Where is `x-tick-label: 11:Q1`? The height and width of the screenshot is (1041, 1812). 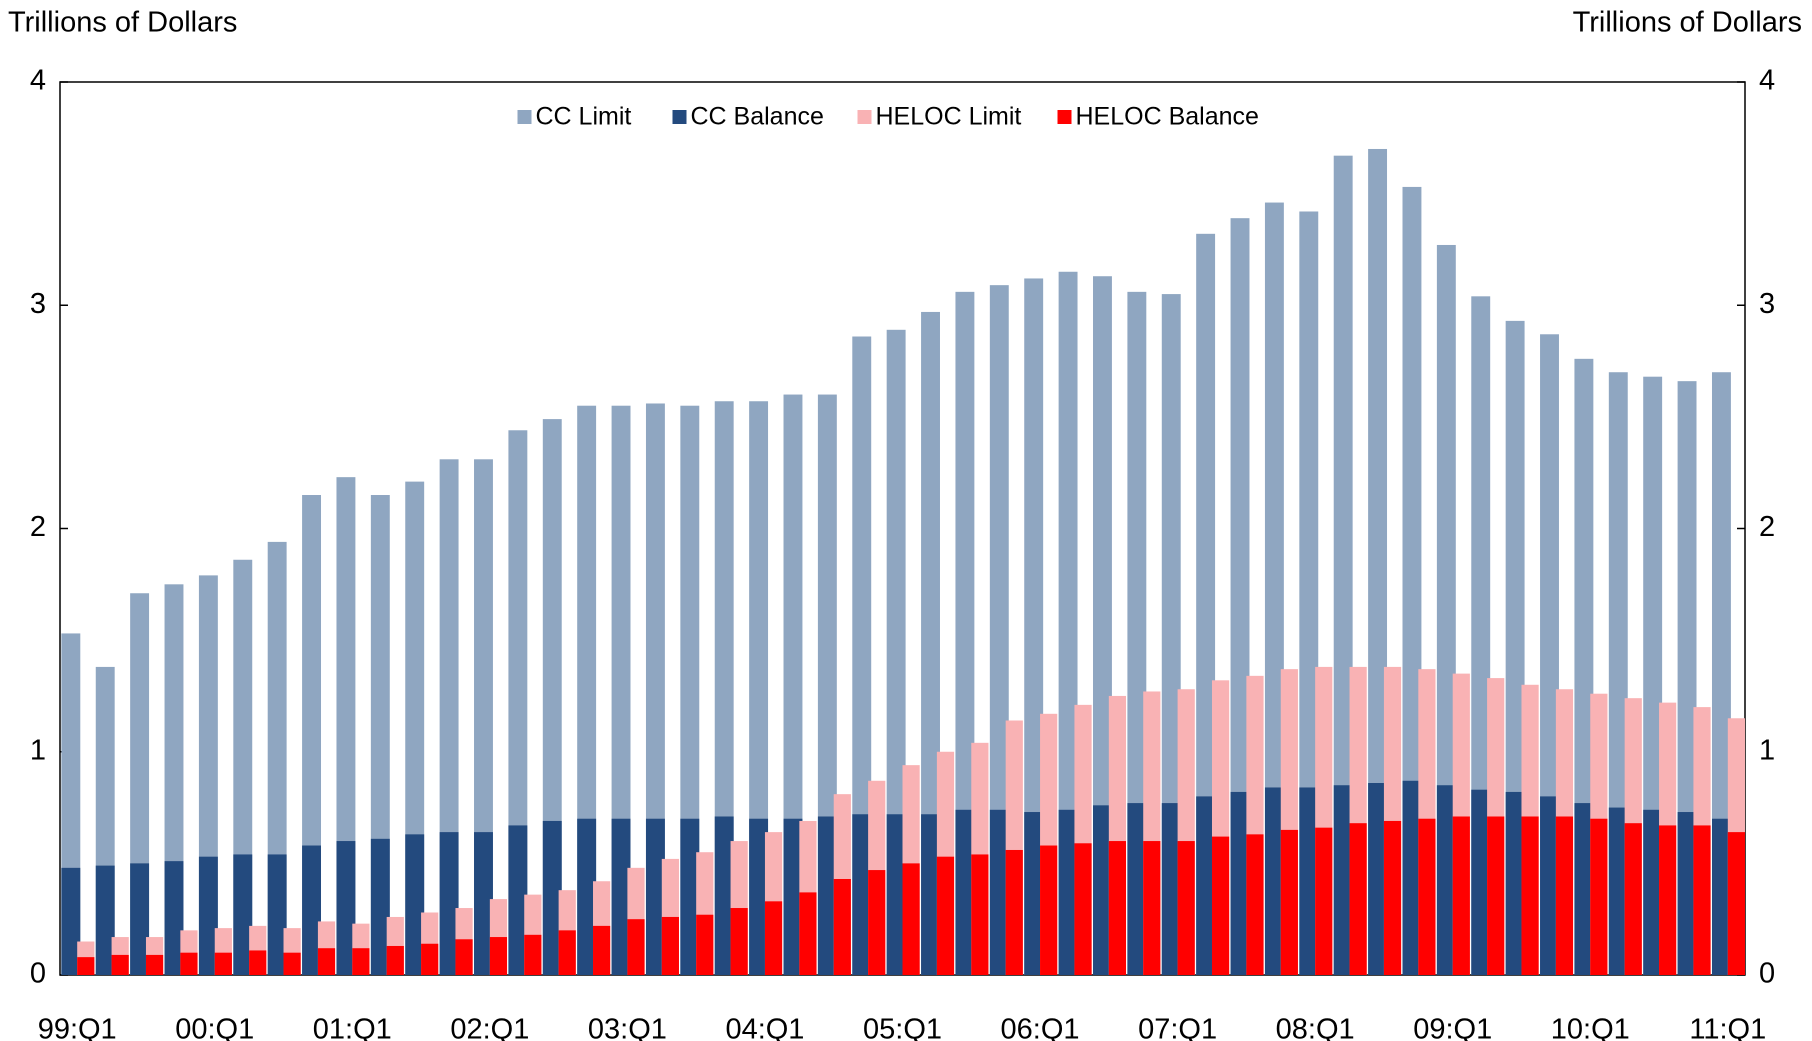 x-tick-label: 11:Q1 is located at coordinates (1727, 1027).